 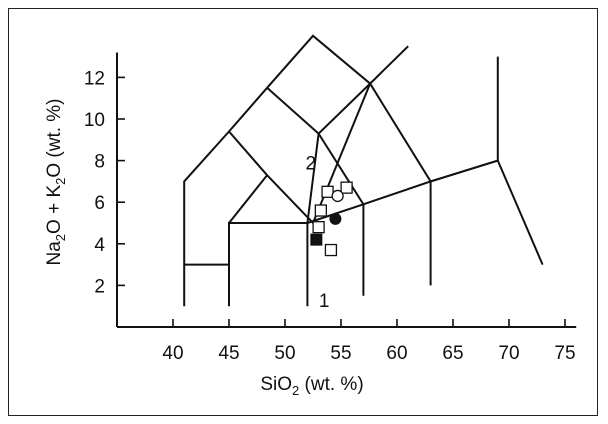 I want to click on x-tick-label: 65, so click(x=452, y=353).